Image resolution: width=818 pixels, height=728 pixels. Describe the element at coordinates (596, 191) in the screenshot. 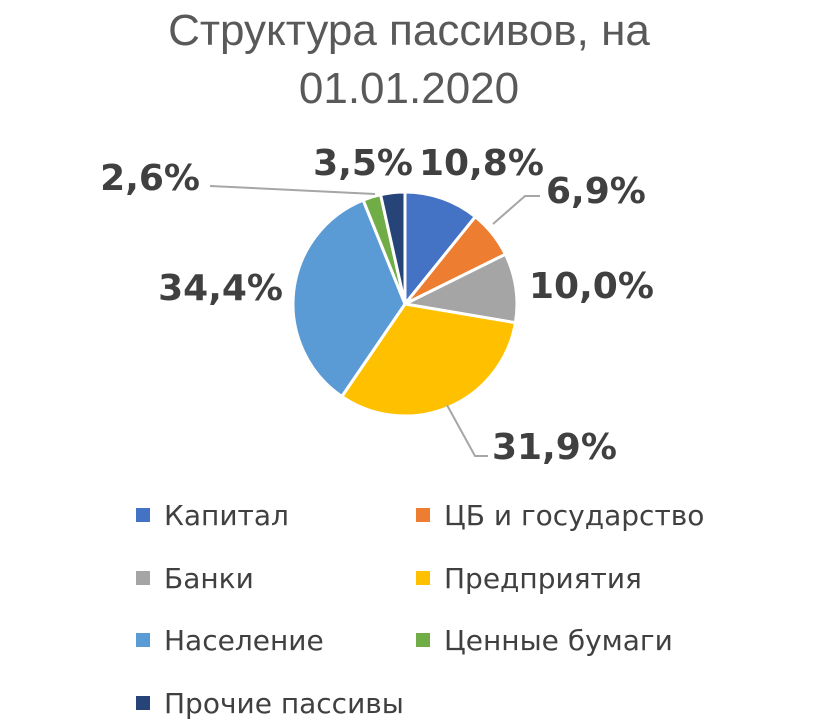

I see `data-label: 6,9%` at that location.